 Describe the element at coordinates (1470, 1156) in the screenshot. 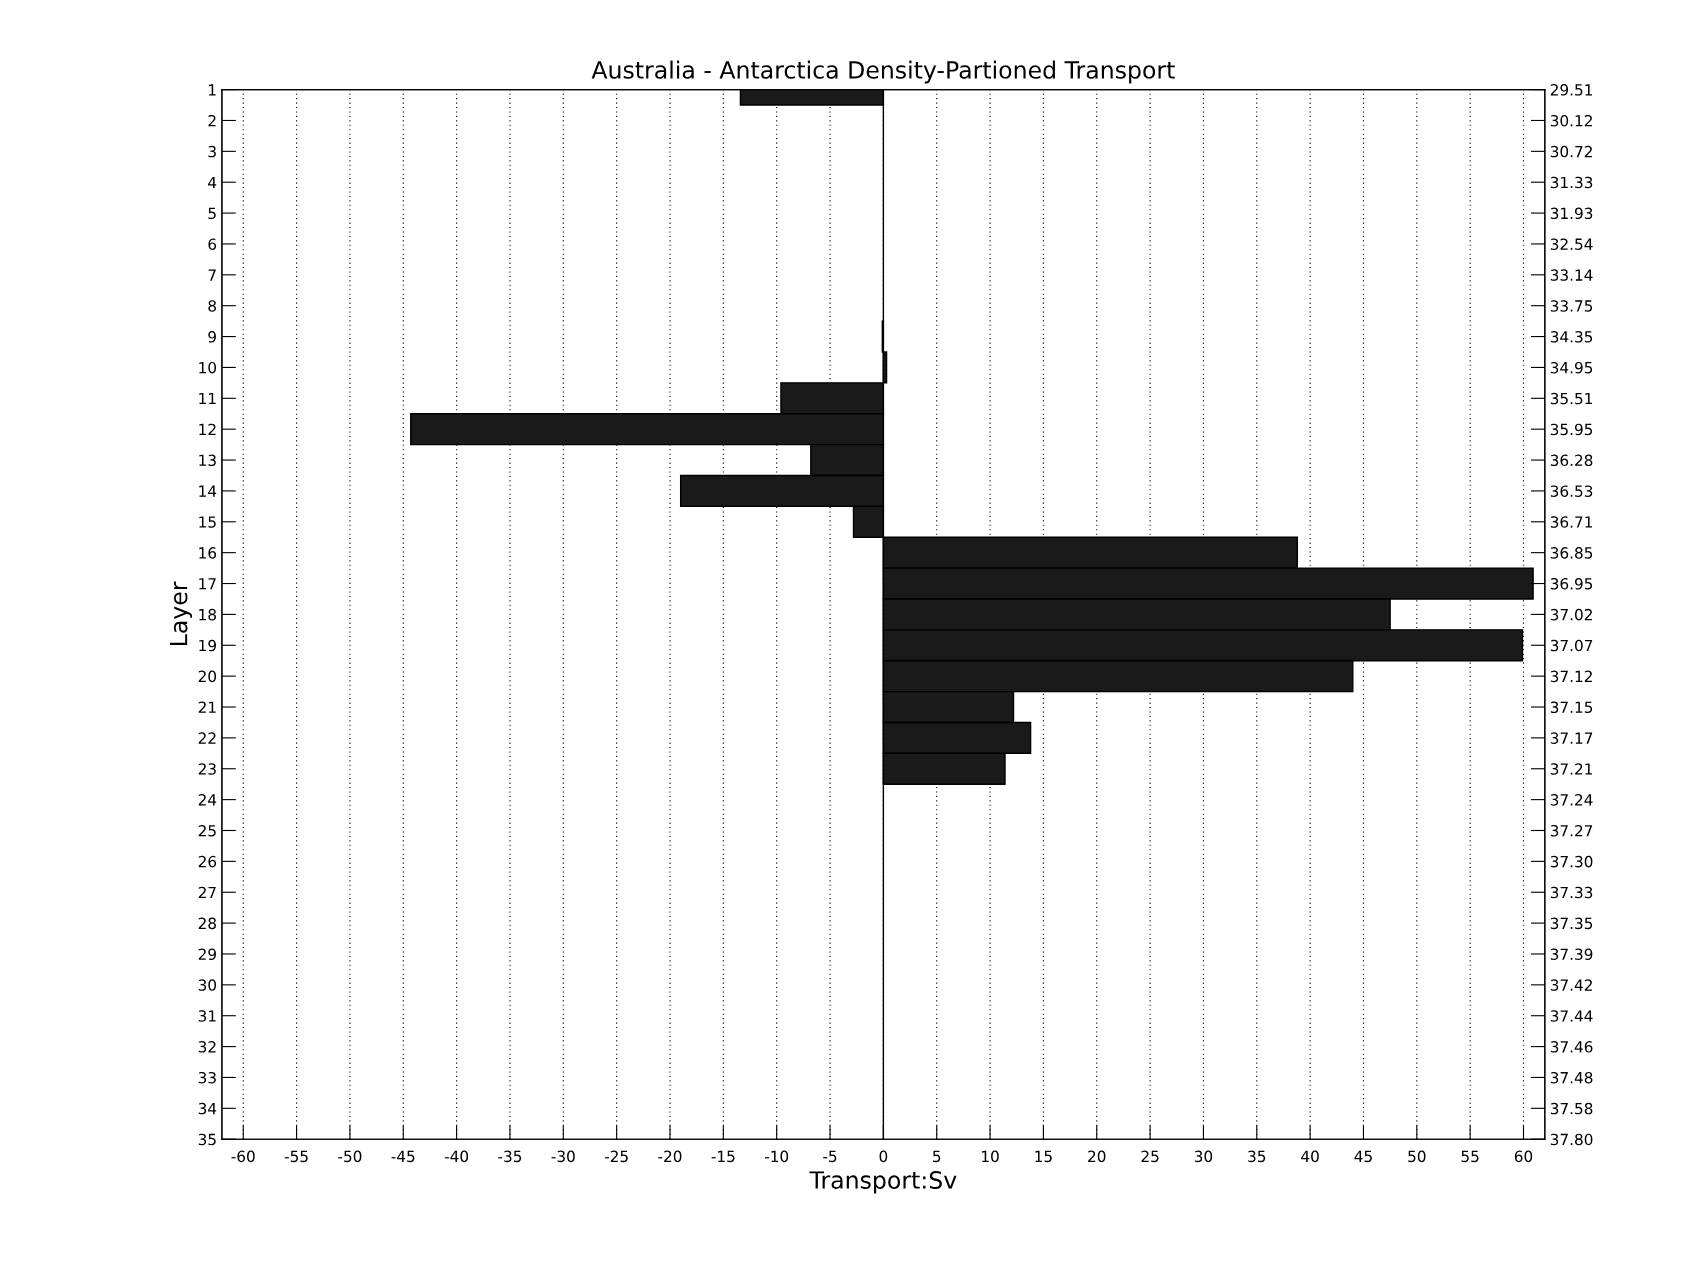

I see `x-tick-label: 55` at that location.